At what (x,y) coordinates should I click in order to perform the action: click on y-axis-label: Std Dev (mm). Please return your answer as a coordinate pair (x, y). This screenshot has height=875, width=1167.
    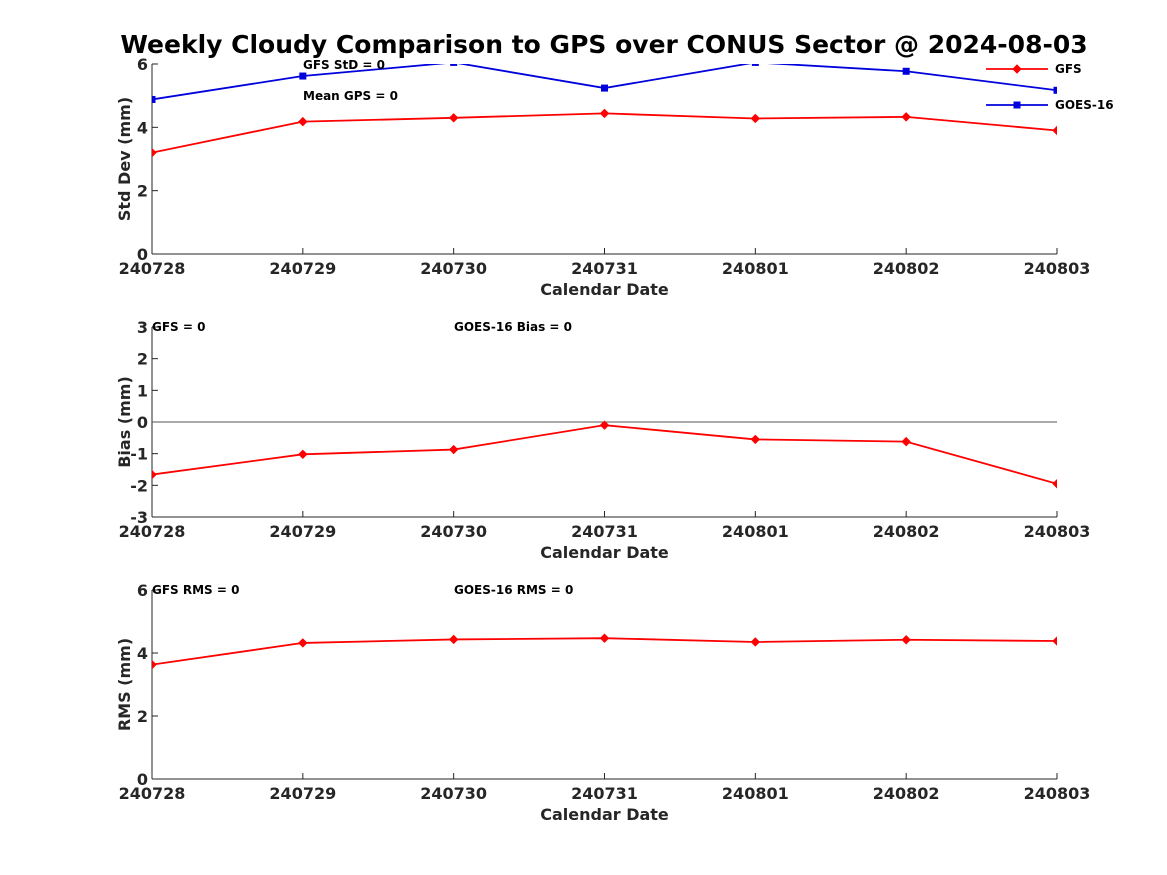
    Looking at the image, I should click on (124, 159).